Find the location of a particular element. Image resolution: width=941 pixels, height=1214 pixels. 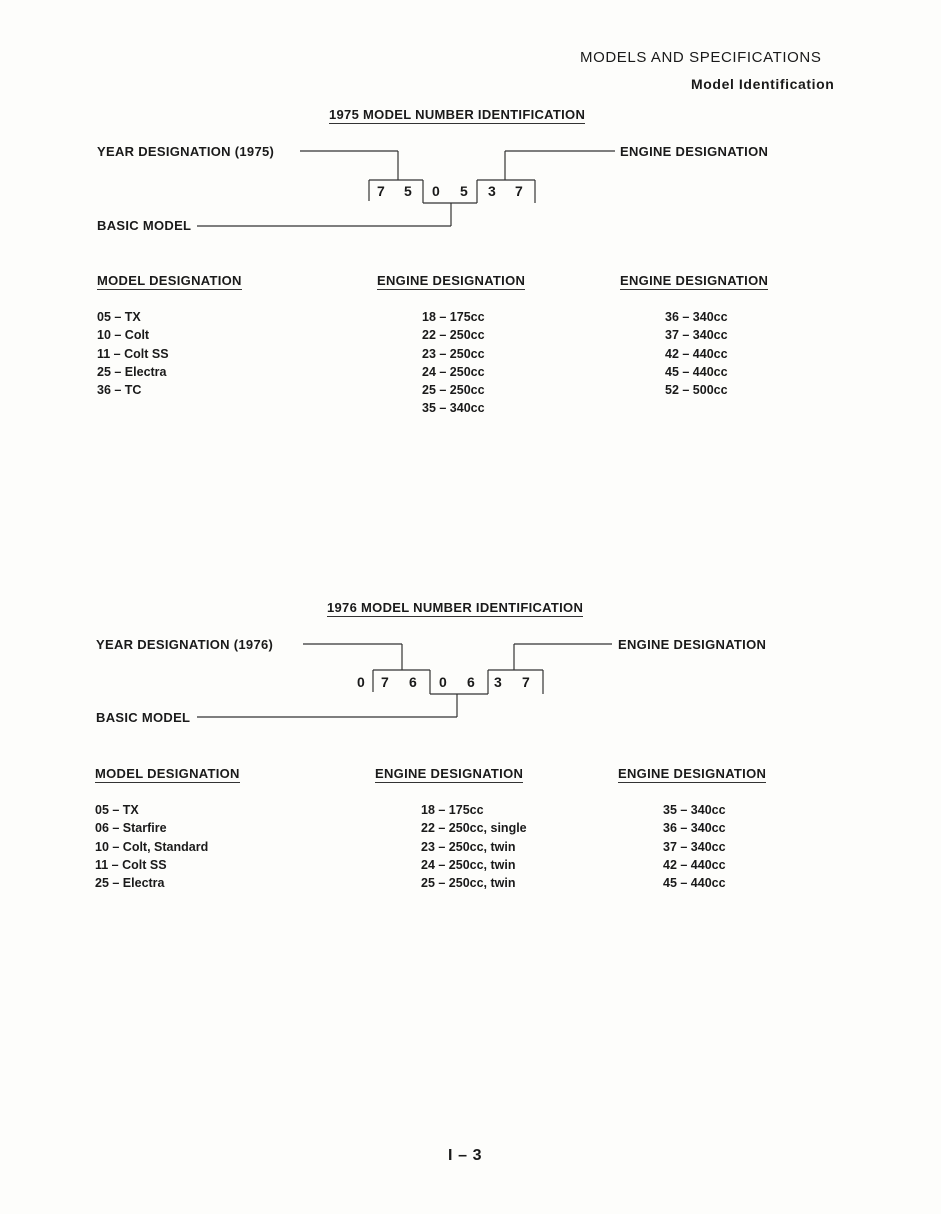

list-item: 23 – 250cc is located at coordinates (453, 353).